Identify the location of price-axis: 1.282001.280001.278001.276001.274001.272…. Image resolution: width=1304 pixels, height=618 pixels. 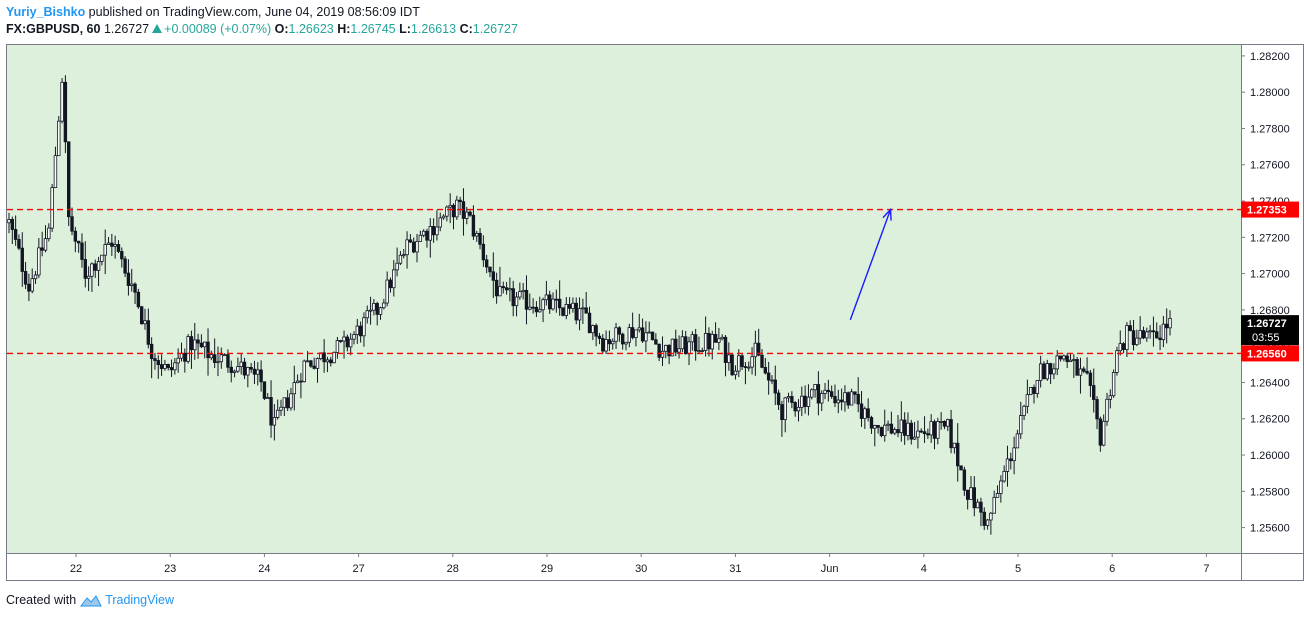
(1265, 293).